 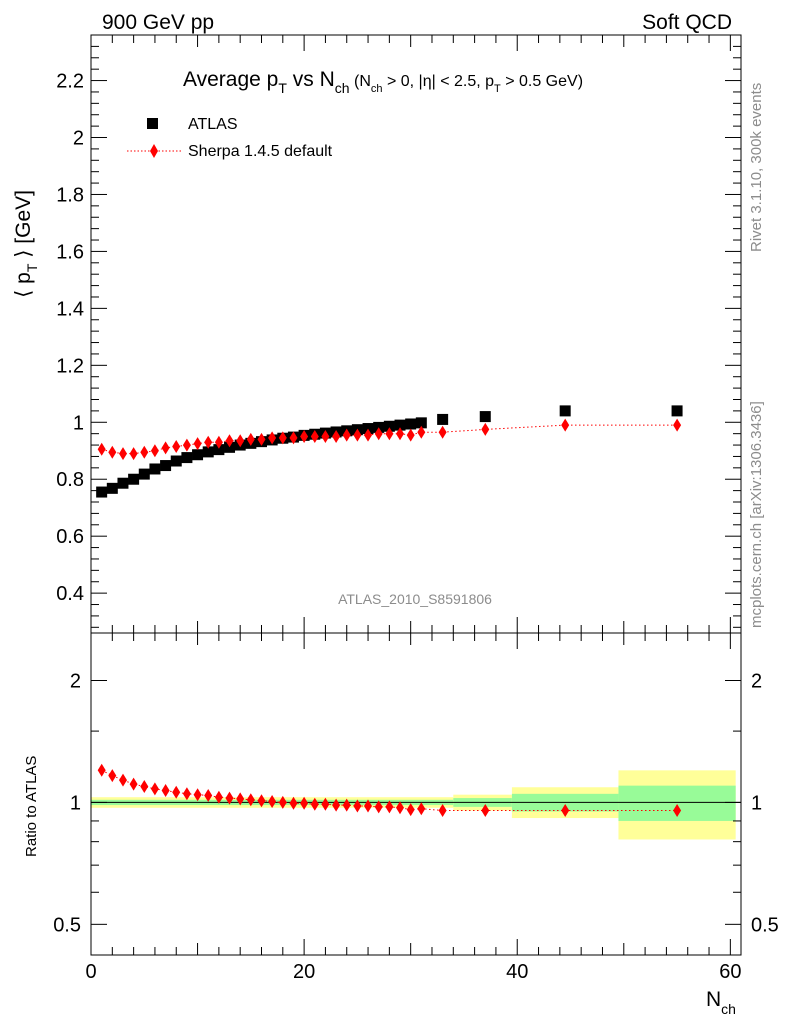 What do you see at coordinates (75, 803) in the screenshot?
I see `ratio-y-tick-label-left: 1` at bounding box center [75, 803].